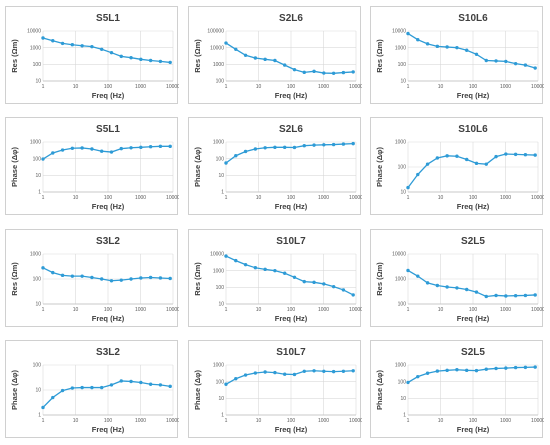  I want to click on chart-title: S5L1, so click(108, 129).